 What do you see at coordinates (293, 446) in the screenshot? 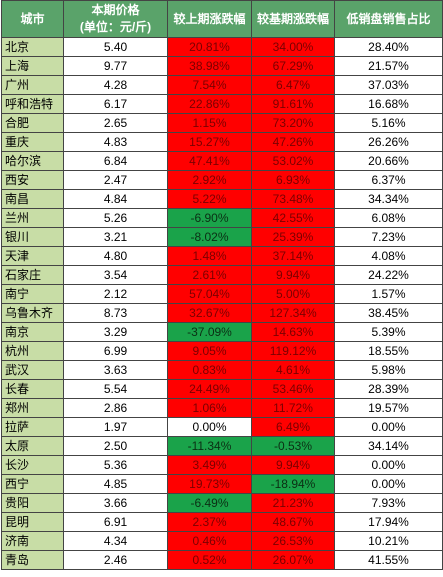
I see `yoy-change-cell: -0.53%` at bounding box center [293, 446].